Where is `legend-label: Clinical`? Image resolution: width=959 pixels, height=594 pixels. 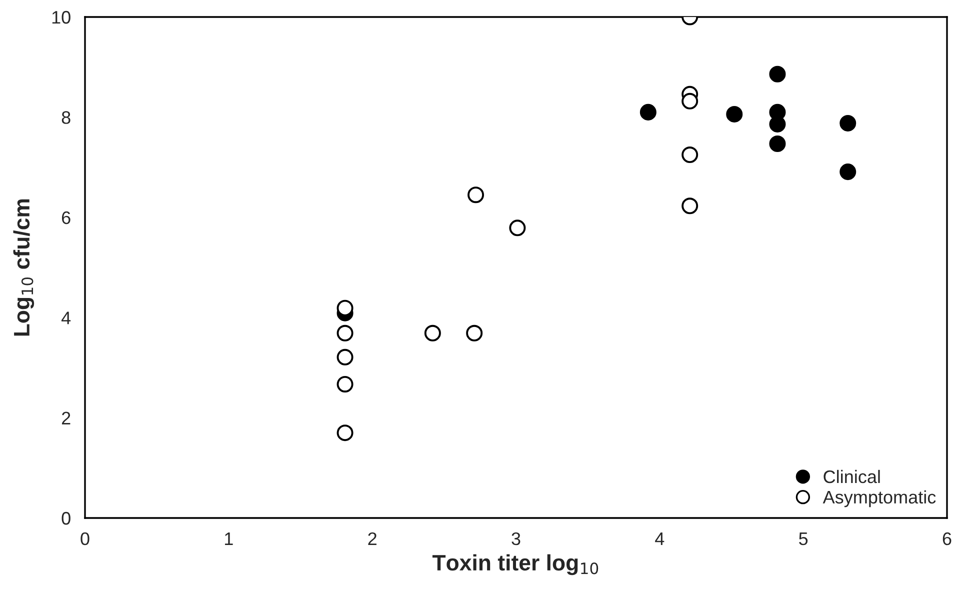 legend-label: Clinical is located at coordinates (852, 477).